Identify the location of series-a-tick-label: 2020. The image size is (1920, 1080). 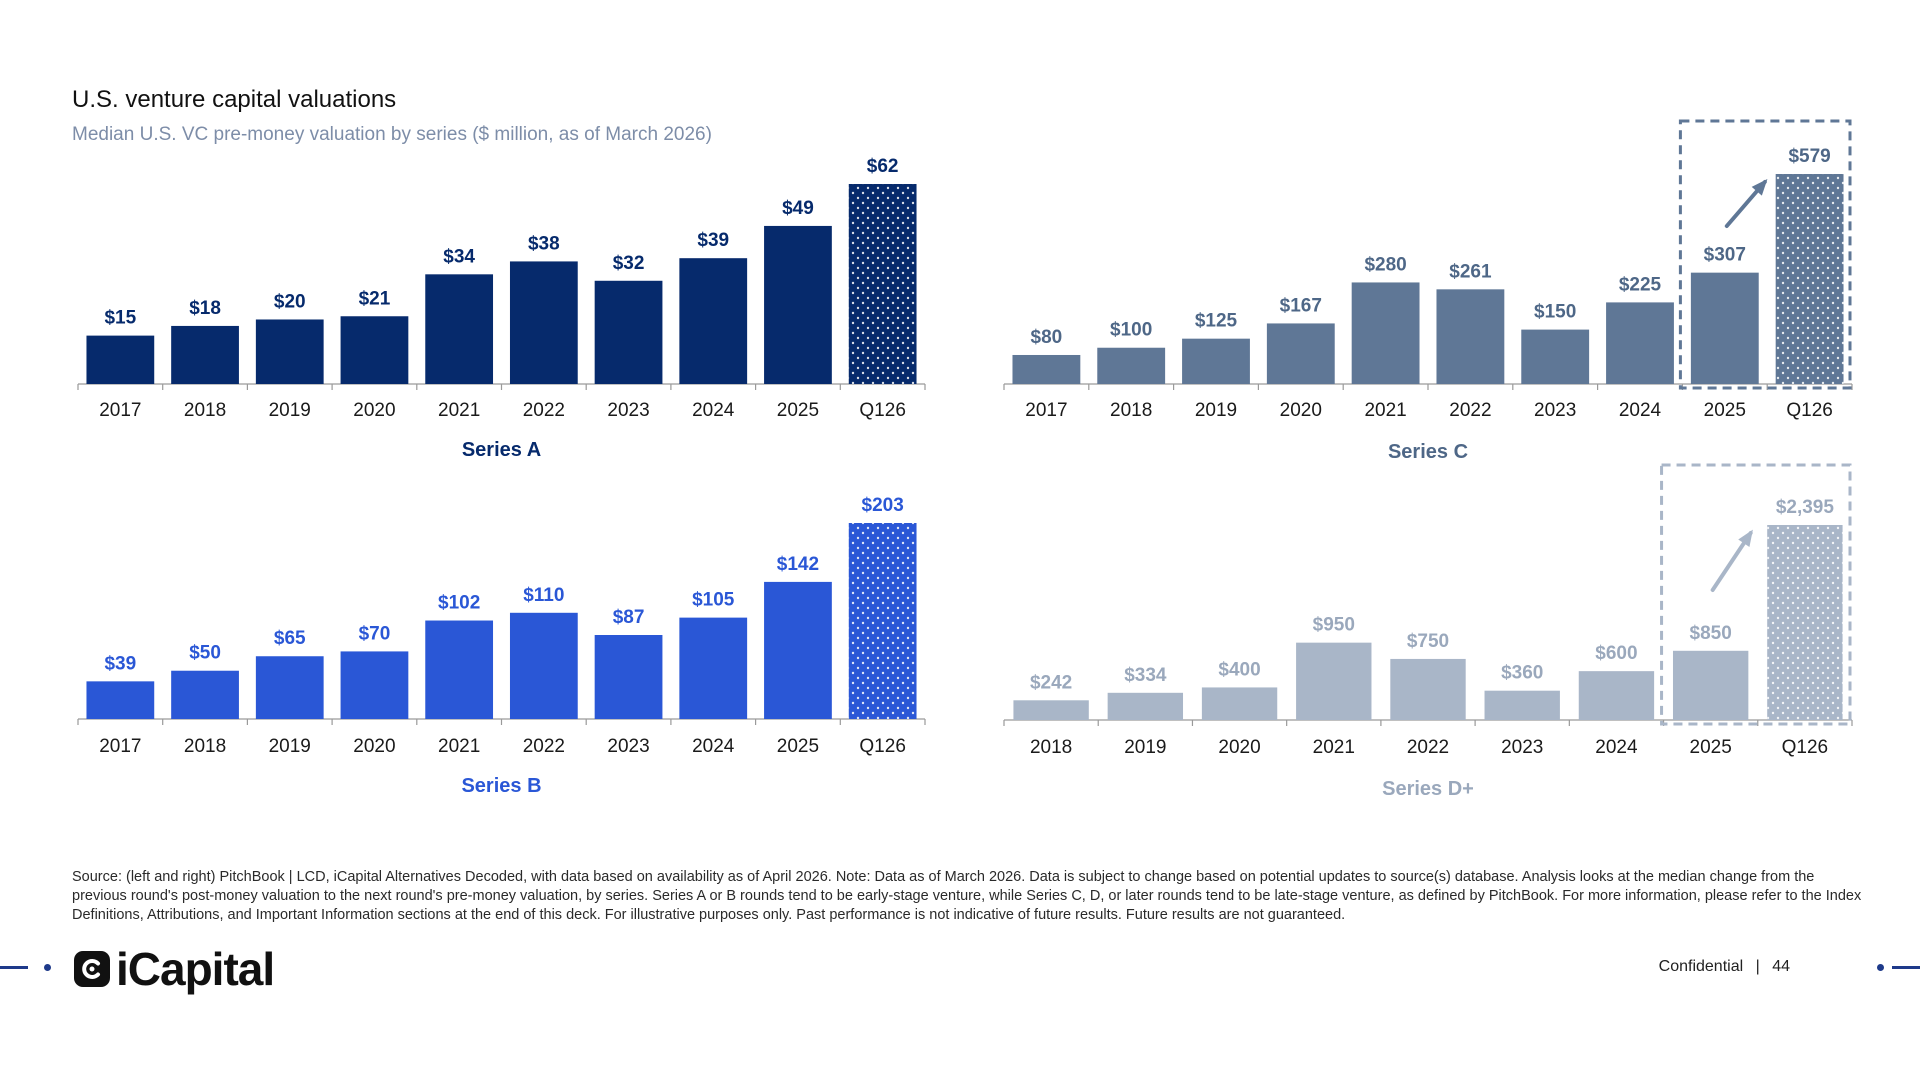
(374, 410).